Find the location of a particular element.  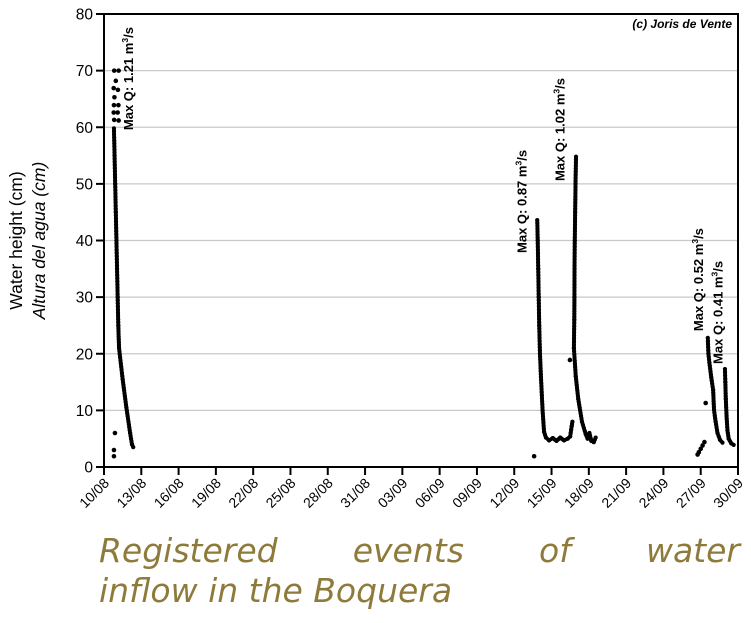

event-2-point is located at coordinates (534, 456).